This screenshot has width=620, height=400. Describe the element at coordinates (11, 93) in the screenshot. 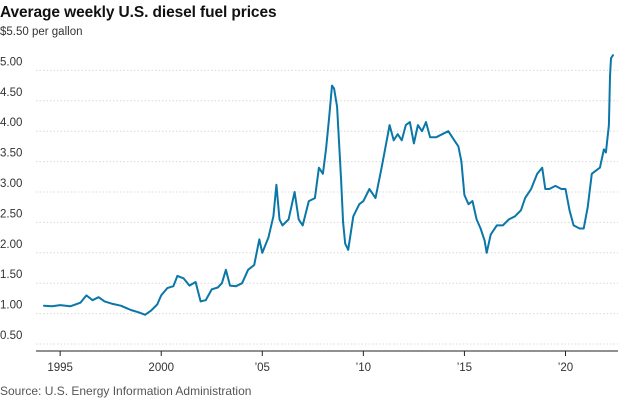

I see `y-tick-label: 4.50` at that location.